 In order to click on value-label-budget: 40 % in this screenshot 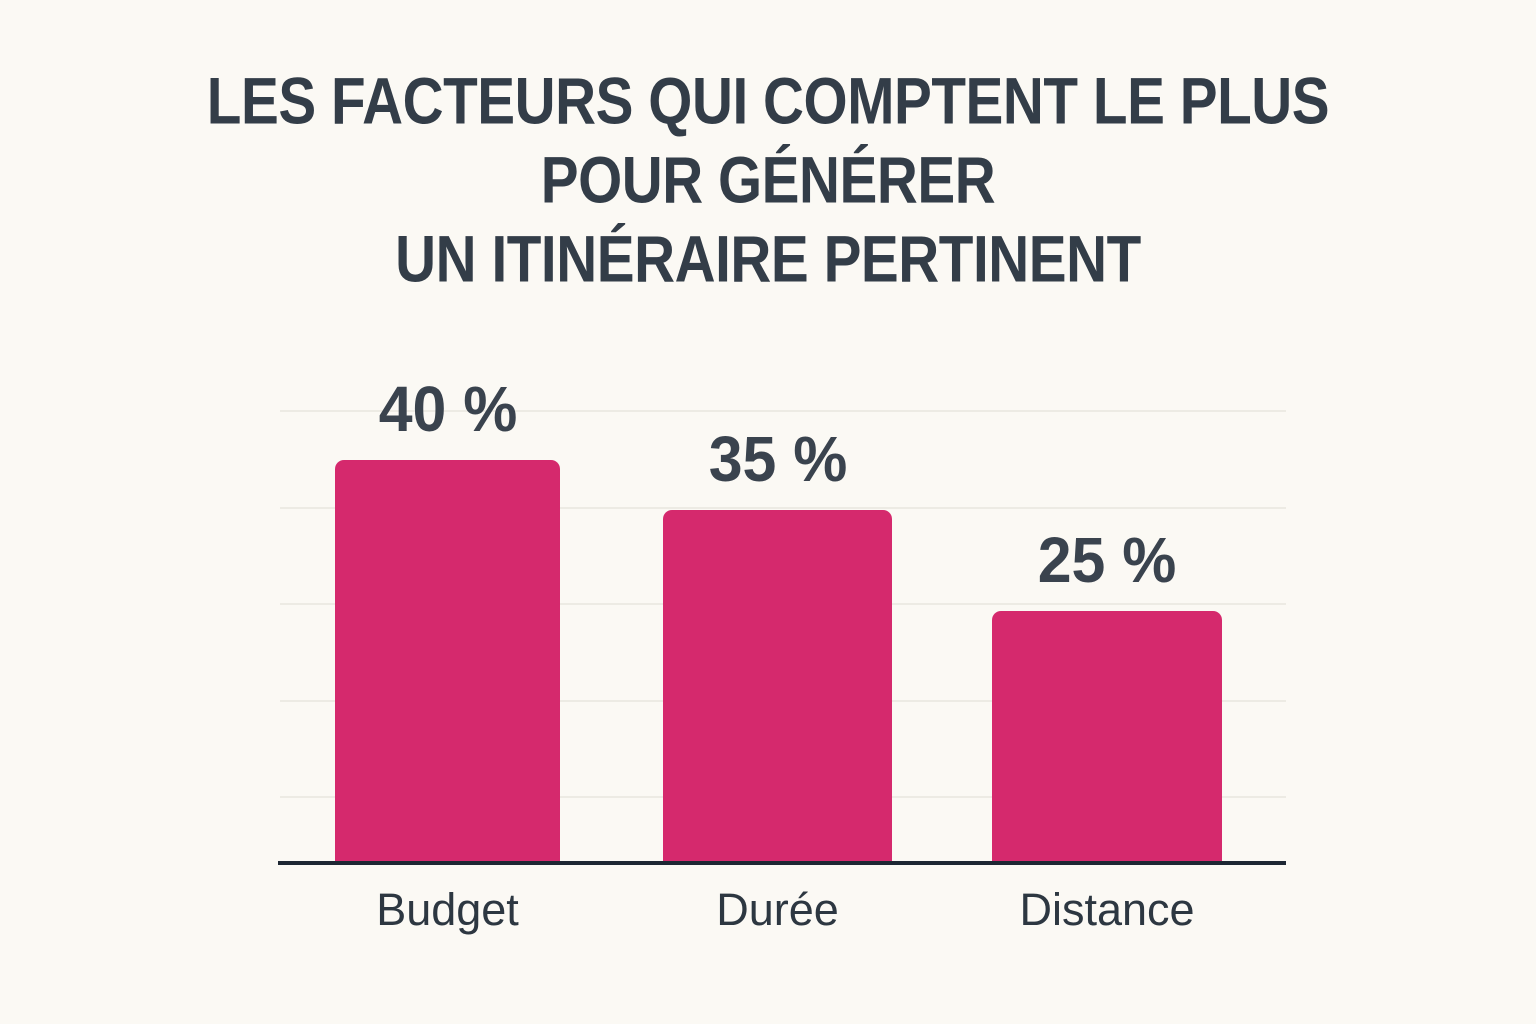, I will do `click(447, 409)`.